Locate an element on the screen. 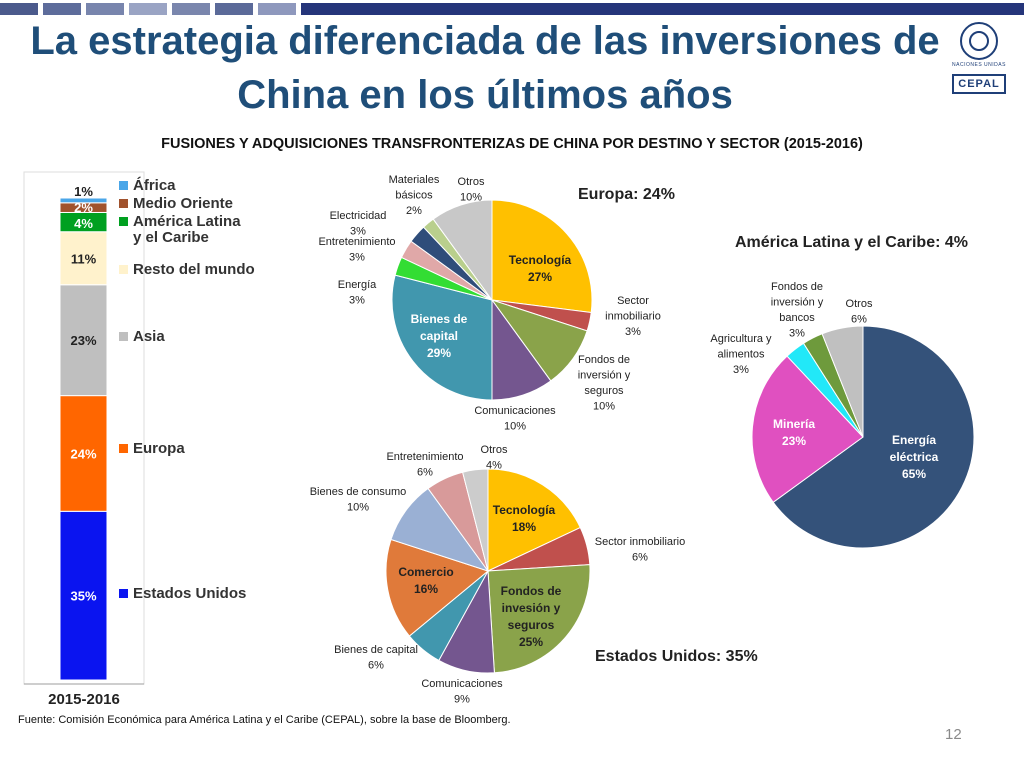 Image resolution: width=1024 pixels, height=768 pixels. bar-label-europa: 24% is located at coordinates (83, 453).